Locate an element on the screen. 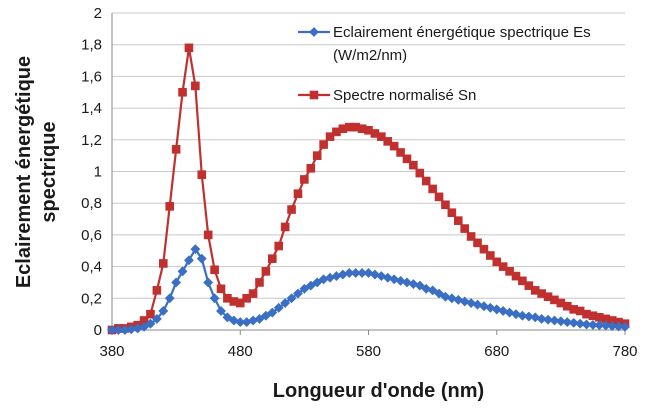 The height and width of the screenshot is (413, 650). x-tick-label: 380 is located at coordinates (111, 351).